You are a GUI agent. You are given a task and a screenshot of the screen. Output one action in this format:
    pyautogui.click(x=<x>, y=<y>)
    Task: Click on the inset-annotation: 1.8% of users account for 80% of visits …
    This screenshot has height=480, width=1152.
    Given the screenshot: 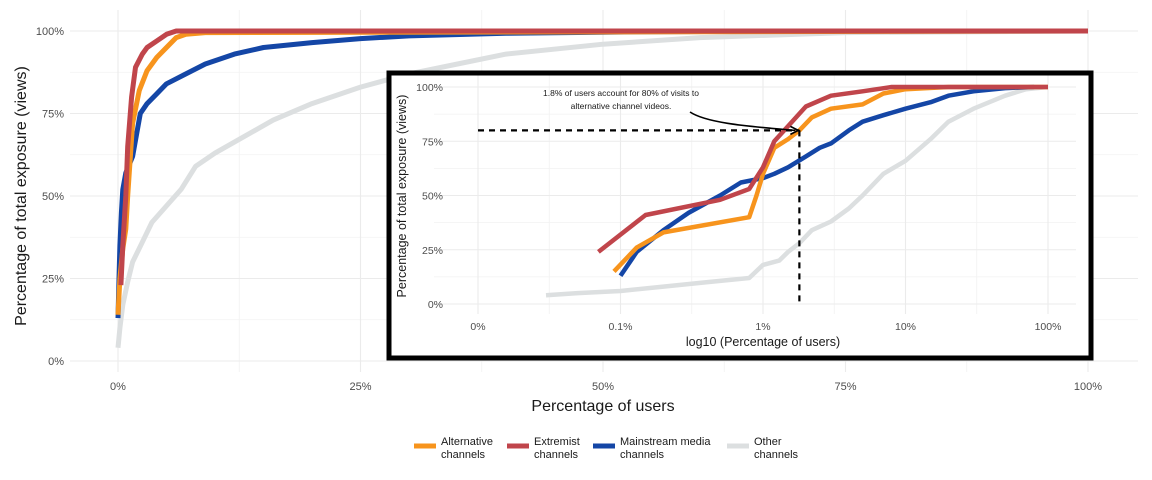 What is the action you would take?
    pyautogui.click(x=672, y=112)
    